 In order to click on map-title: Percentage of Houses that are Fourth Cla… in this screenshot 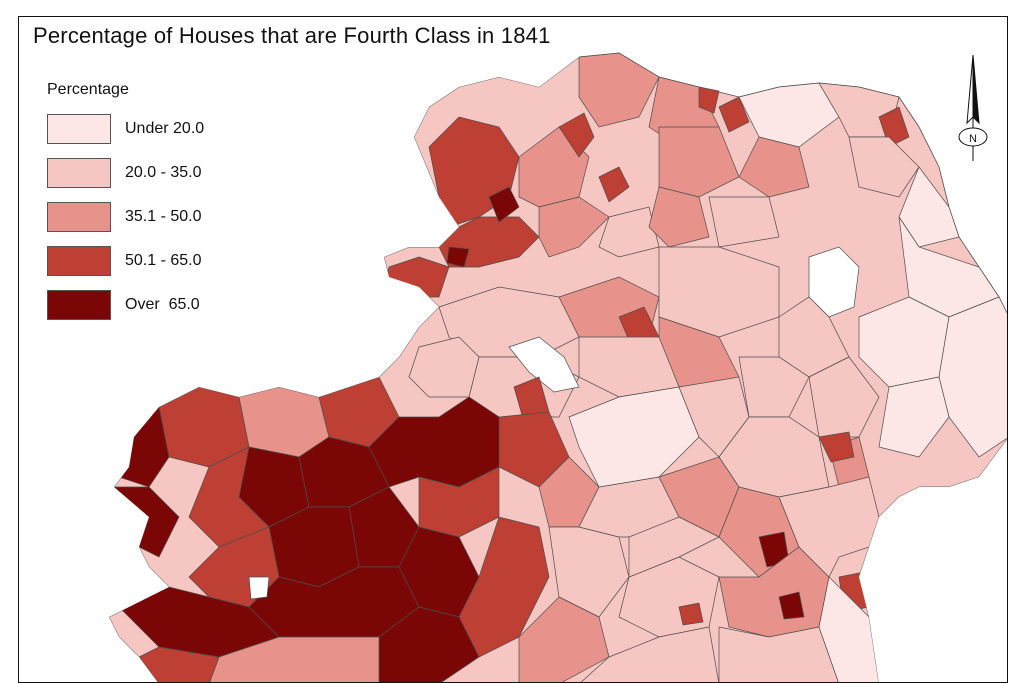, I will do `click(292, 35)`.